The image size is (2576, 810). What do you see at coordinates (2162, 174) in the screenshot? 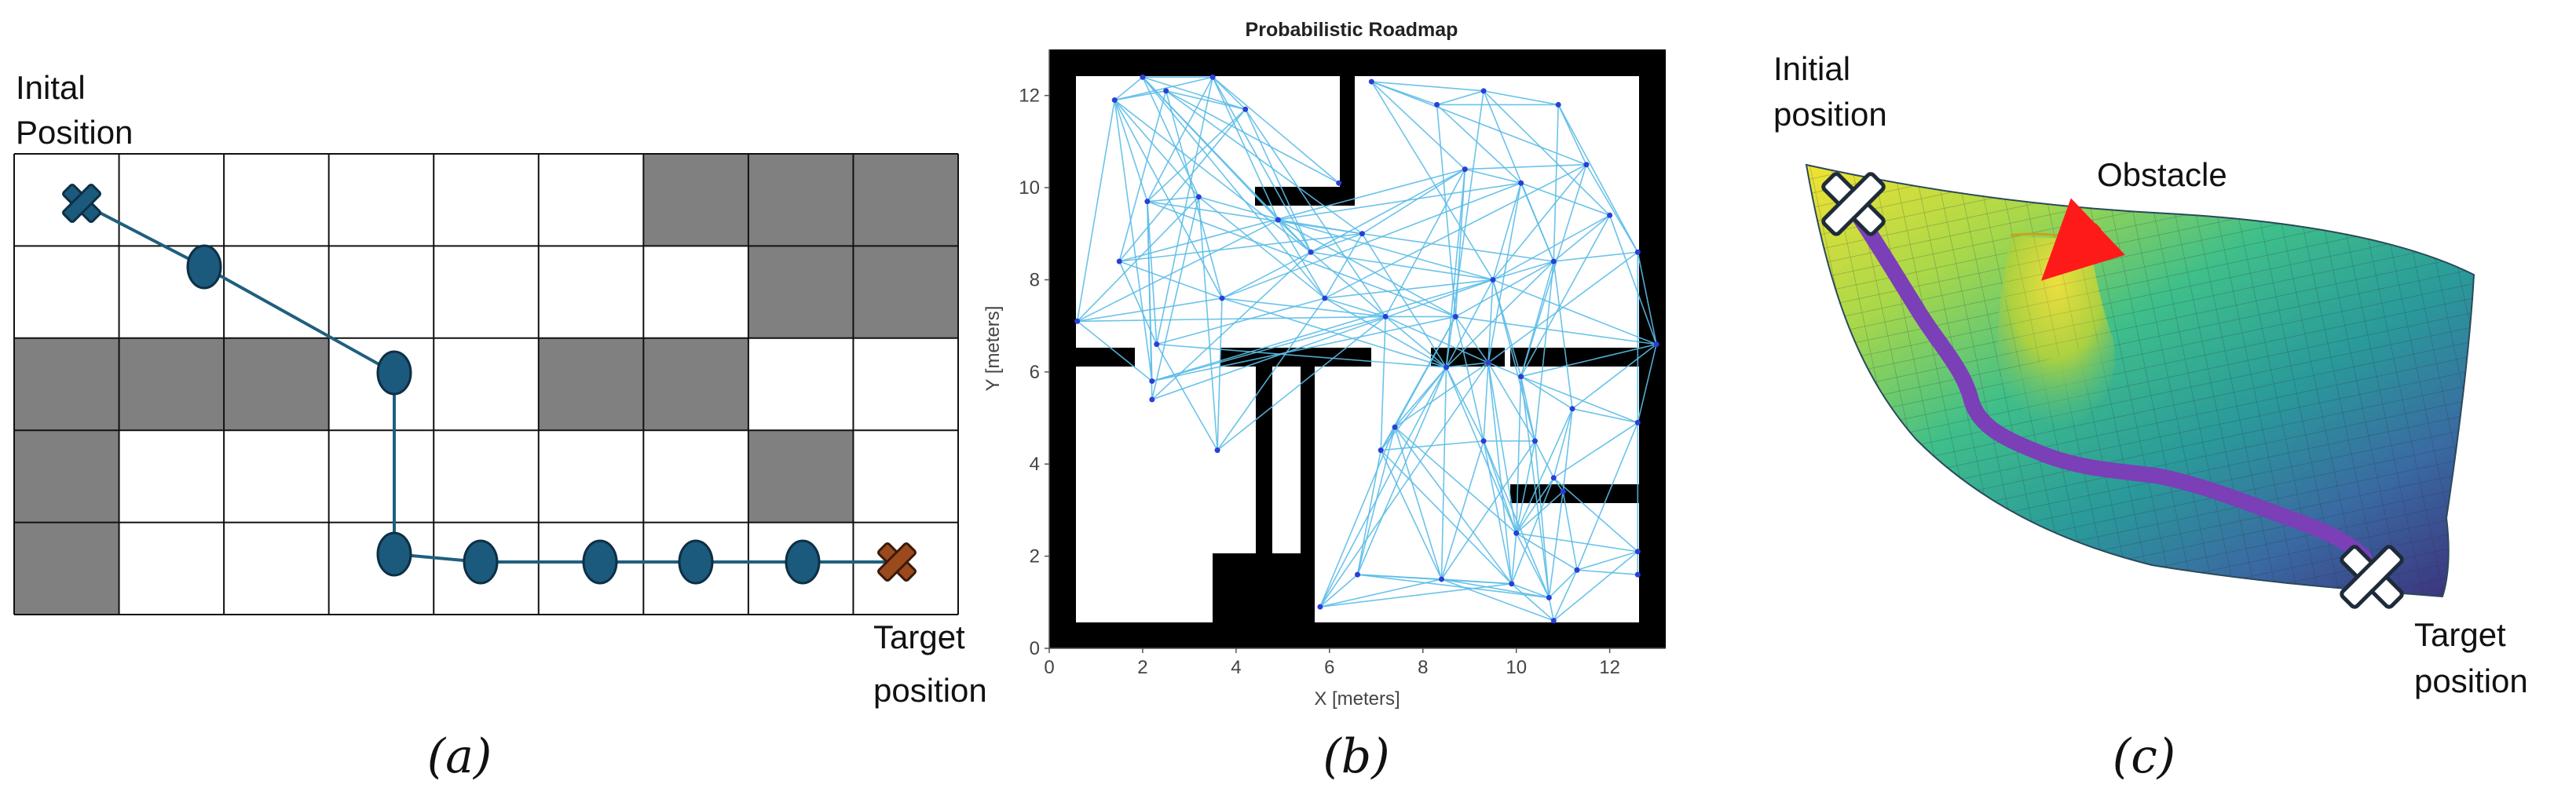
I see `obstacle-label: Obstacle` at bounding box center [2162, 174].